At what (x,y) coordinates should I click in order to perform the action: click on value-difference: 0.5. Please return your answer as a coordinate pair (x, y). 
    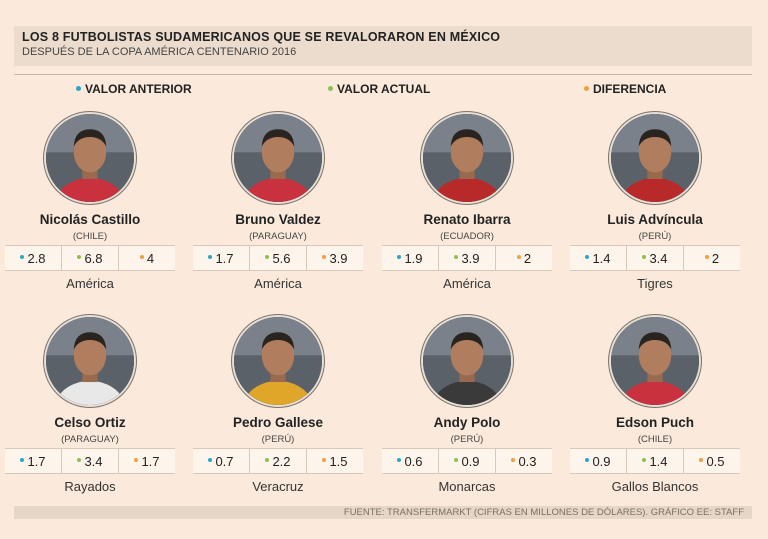
    Looking at the image, I should click on (712, 461).